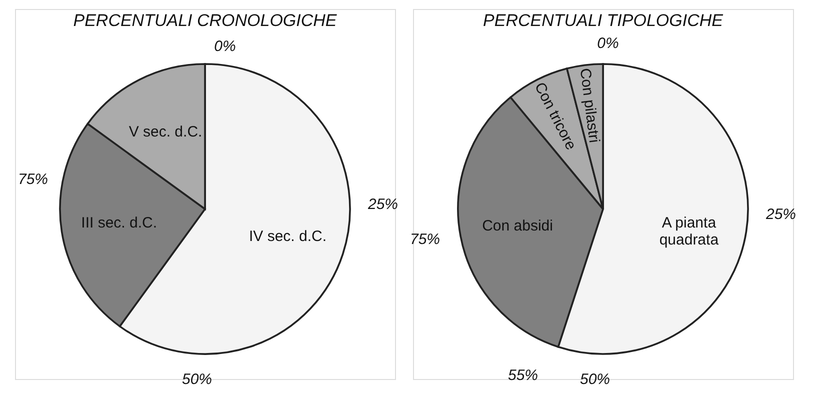 This screenshot has width=826, height=420. I want to click on chart-title: PERCENTUALI TIPOLOGICHE, so click(603, 20).